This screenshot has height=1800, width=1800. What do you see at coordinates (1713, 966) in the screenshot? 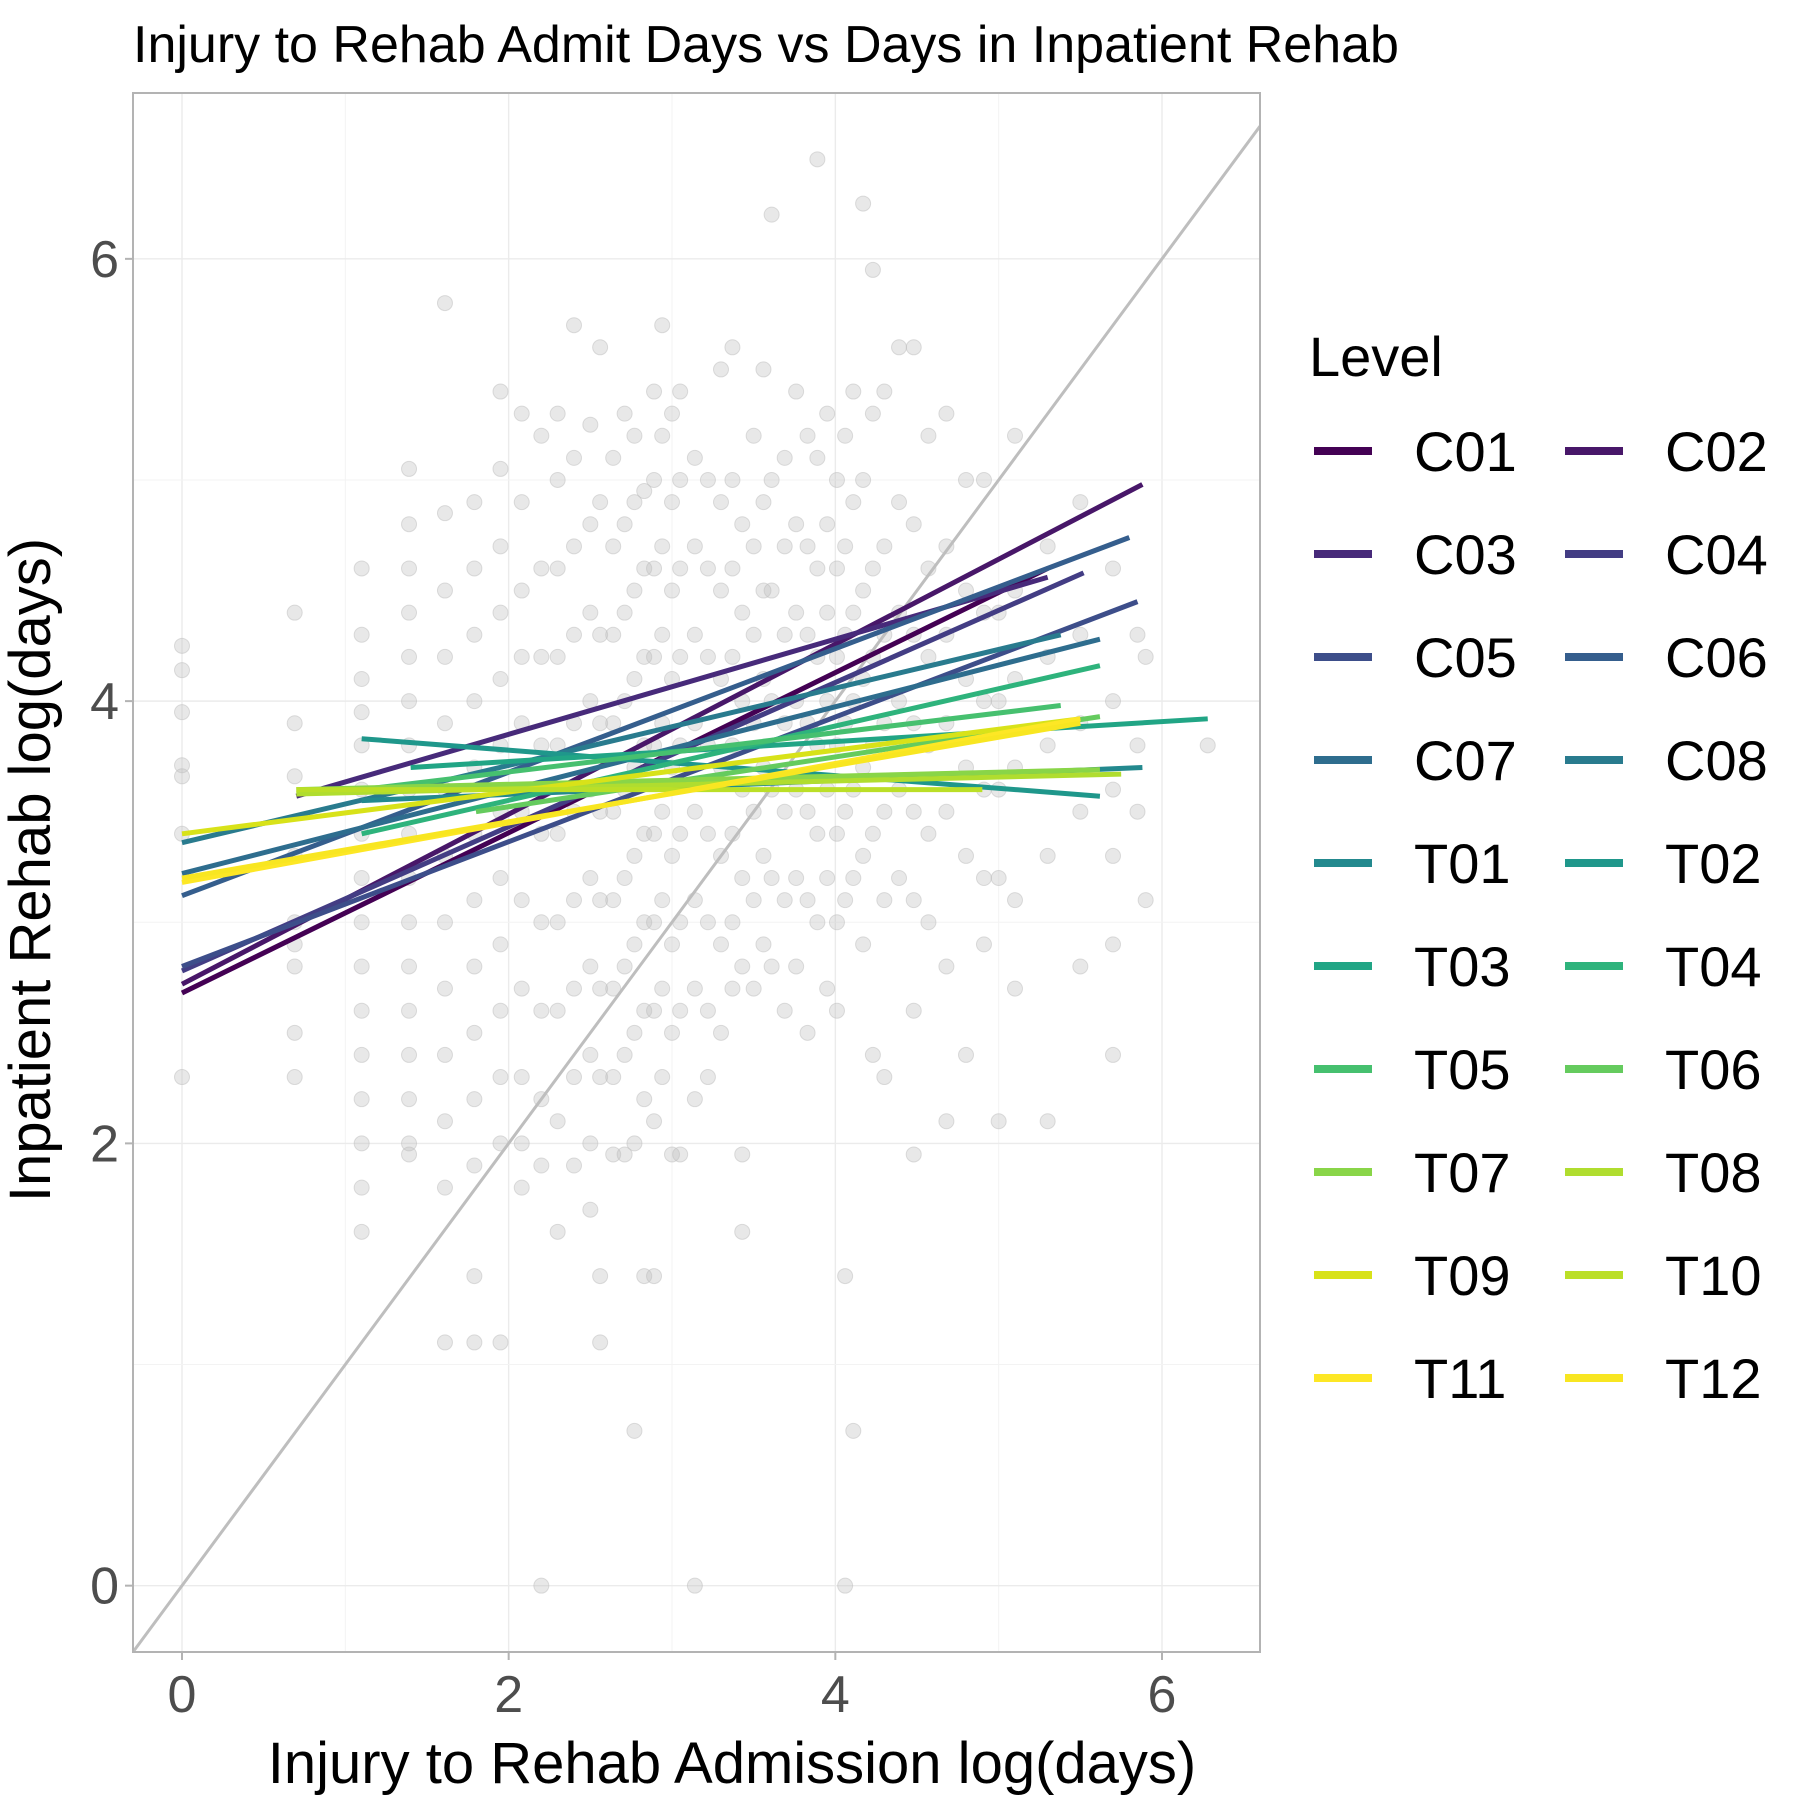
I see `legend-label: T04` at bounding box center [1713, 966].